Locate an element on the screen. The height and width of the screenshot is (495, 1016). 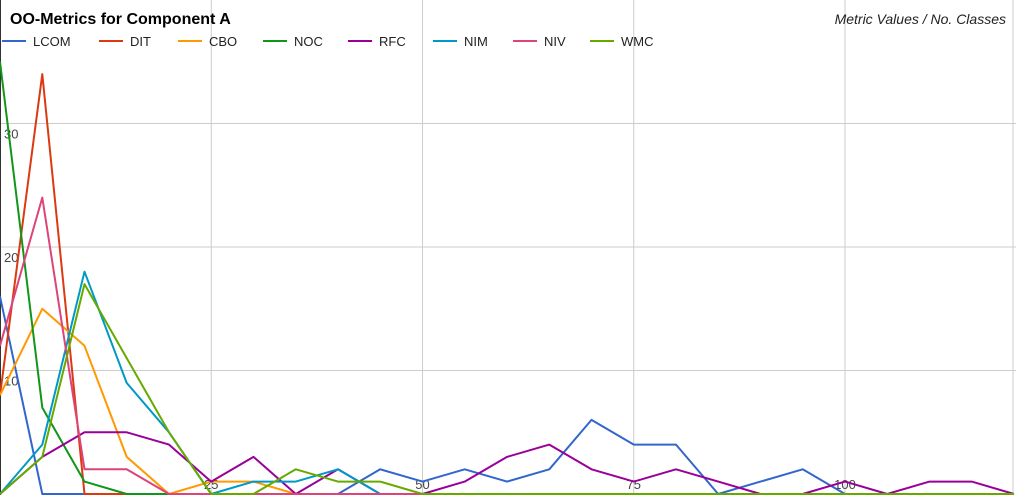
legend-item-rfc: RFC is located at coordinates (377, 41).